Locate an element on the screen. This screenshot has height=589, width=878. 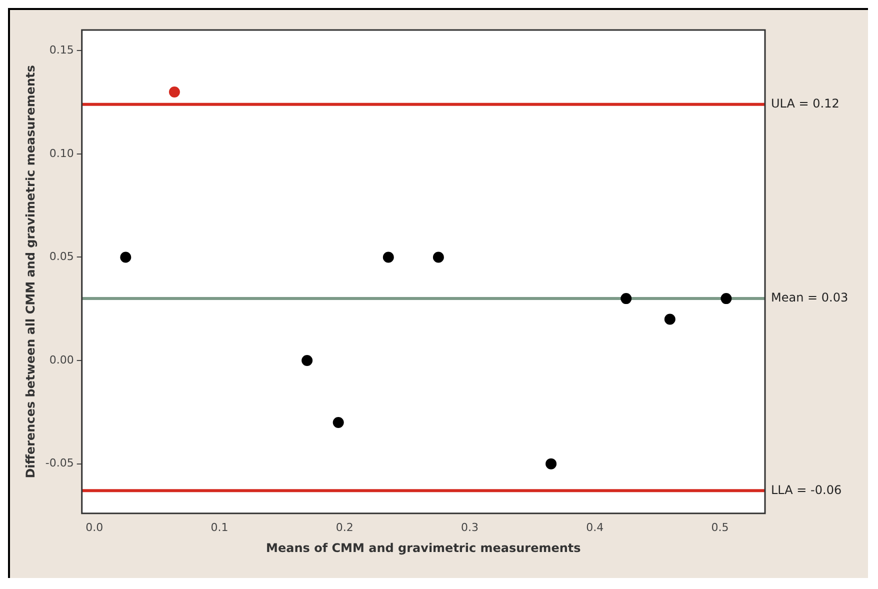
x-tick-label: 0.3 is located at coordinates (469, 527).